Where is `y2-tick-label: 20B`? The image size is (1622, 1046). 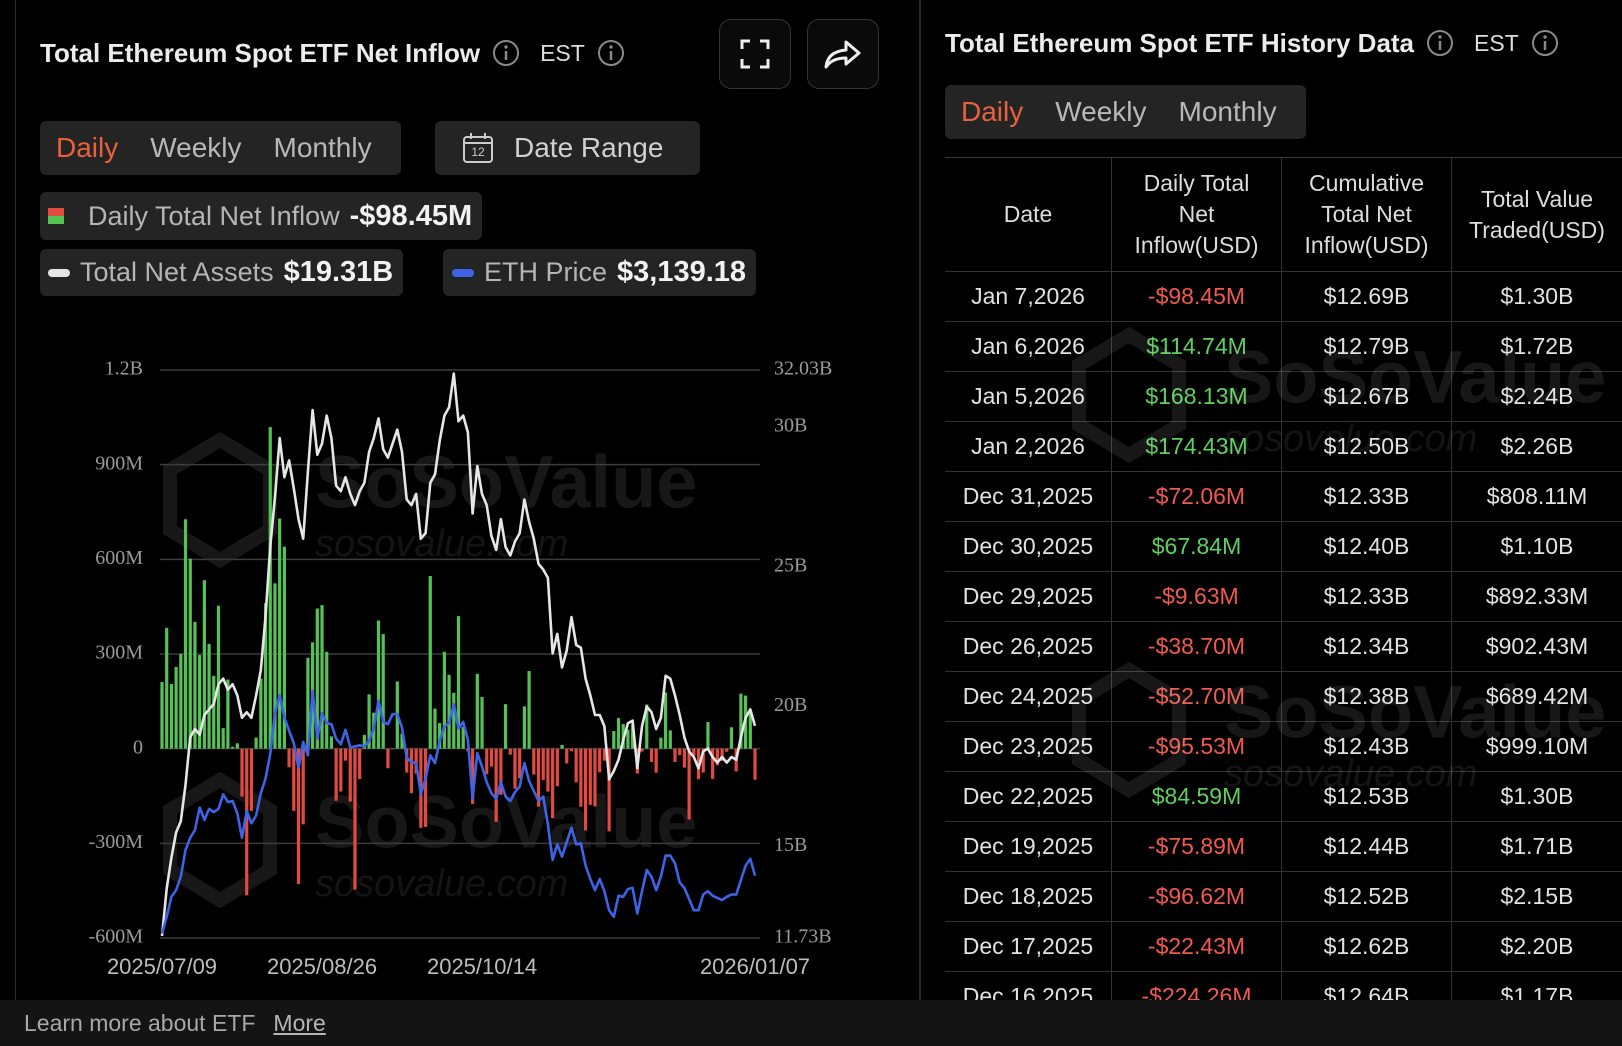 y2-tick-label: 20B is located at coordinates (790, 705).